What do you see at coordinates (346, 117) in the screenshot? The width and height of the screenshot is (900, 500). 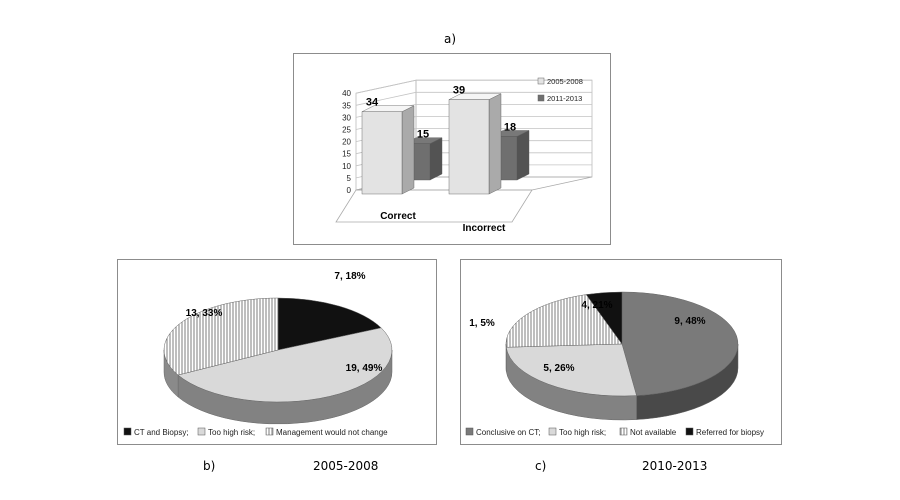 I see `y-tick-label: 30` at bounding box center [346, 117].